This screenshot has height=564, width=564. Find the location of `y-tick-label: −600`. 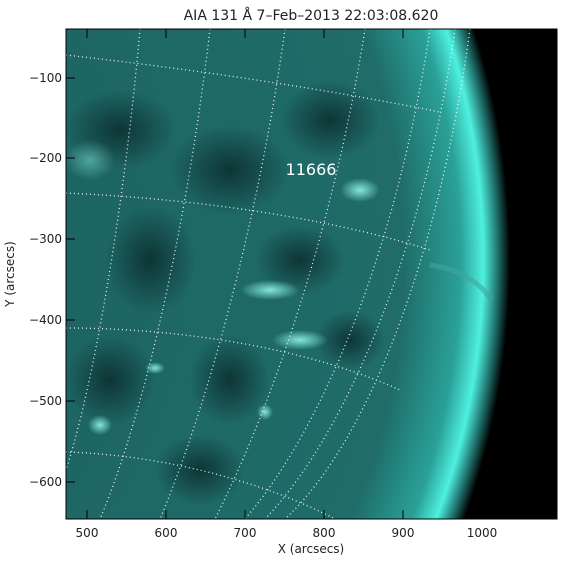

y-tick-label: −600 is located at coordinates (45, 482).